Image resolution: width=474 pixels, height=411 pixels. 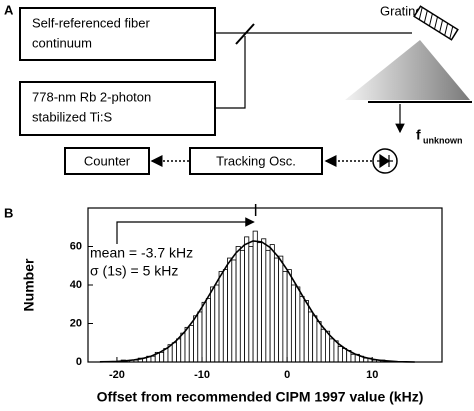 What do you see at coordinates (134, 271) in the screenshot?
I see `annotation: σ (1s) = 5 kHz` at bounding box center [134, 271].